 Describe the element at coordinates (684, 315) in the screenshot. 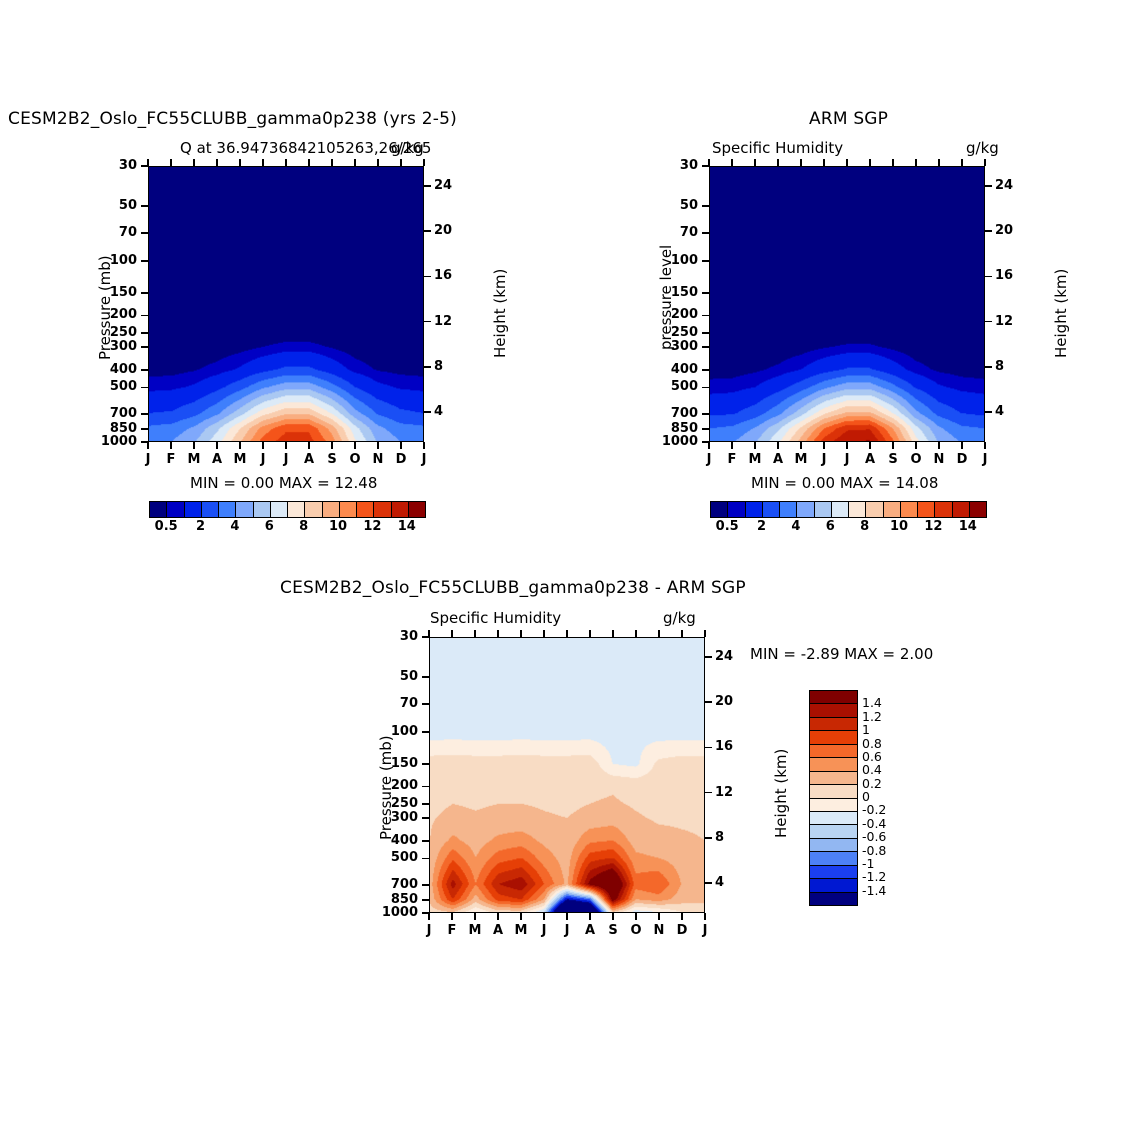

I see `pressure-tick-label: 200` at that location.